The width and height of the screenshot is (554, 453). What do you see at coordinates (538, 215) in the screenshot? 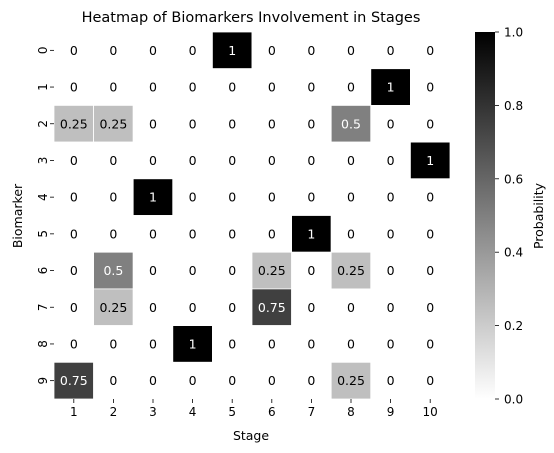
I see `colorbar-label: Probability` at bounding box center [538, 215].